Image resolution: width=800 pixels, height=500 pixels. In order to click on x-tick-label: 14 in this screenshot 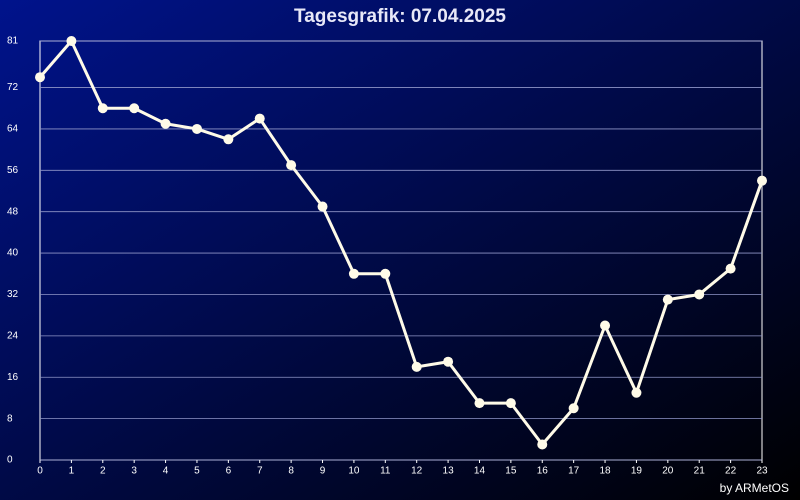, I will do `click(480, 471)`.